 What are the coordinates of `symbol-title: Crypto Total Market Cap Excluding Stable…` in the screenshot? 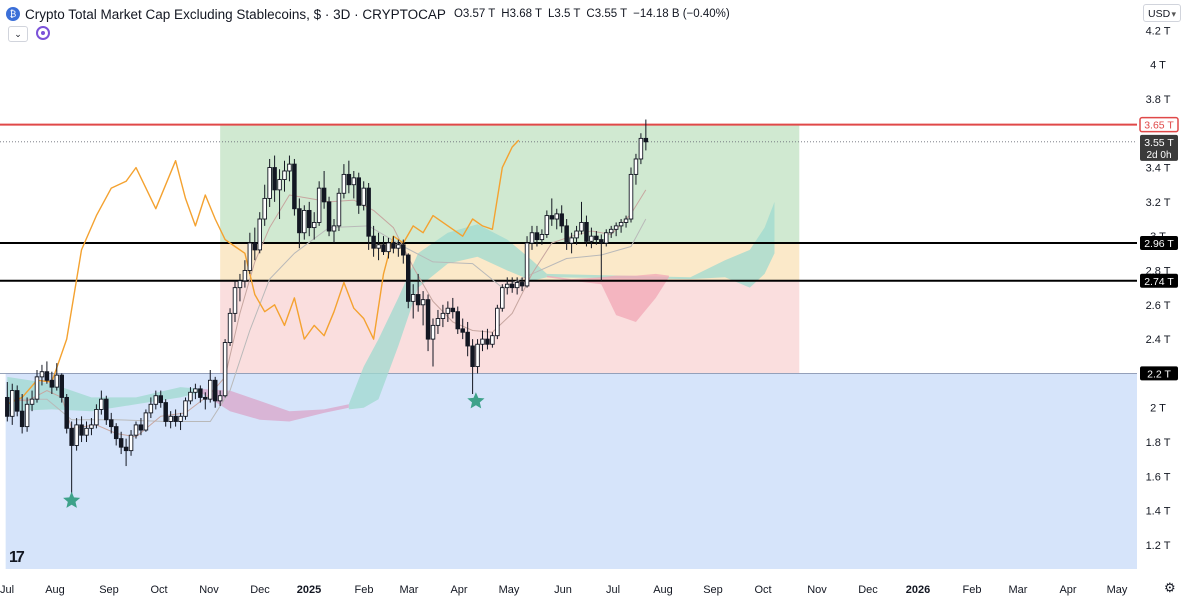 It's located at (235, 14).